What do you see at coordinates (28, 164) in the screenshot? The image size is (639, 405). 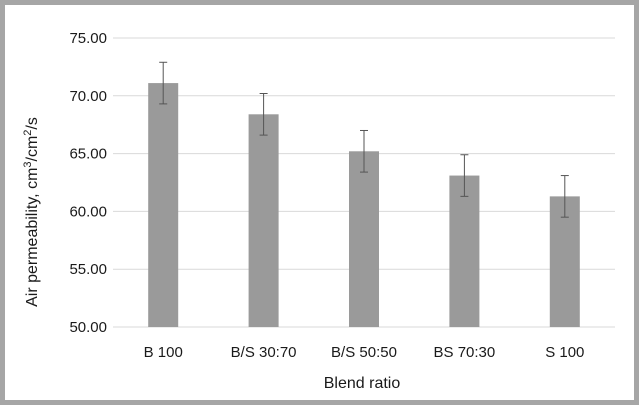 I see `y-axis-title-sup1: 3` at bounding box center [28, 164].